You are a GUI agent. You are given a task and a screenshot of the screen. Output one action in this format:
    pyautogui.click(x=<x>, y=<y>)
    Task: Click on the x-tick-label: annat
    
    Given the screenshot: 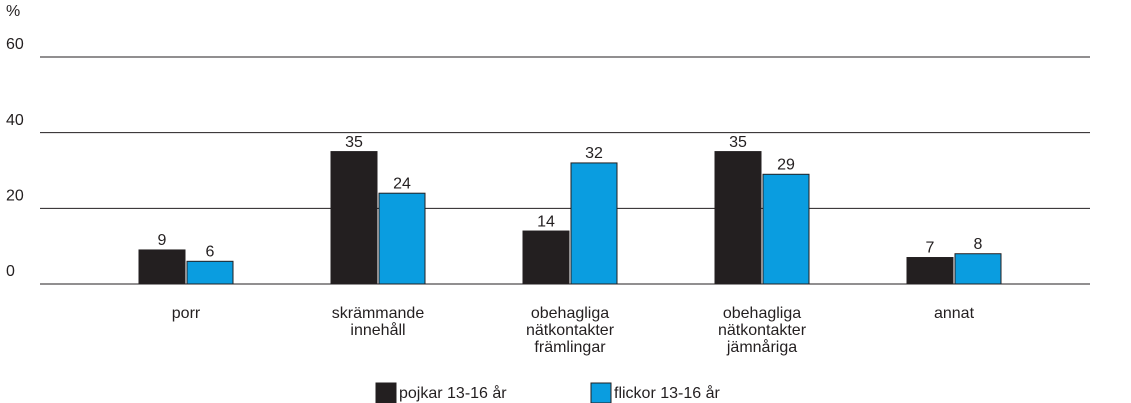 What is the action you would take?
    pyautogui.click(x=954, y=313)
    